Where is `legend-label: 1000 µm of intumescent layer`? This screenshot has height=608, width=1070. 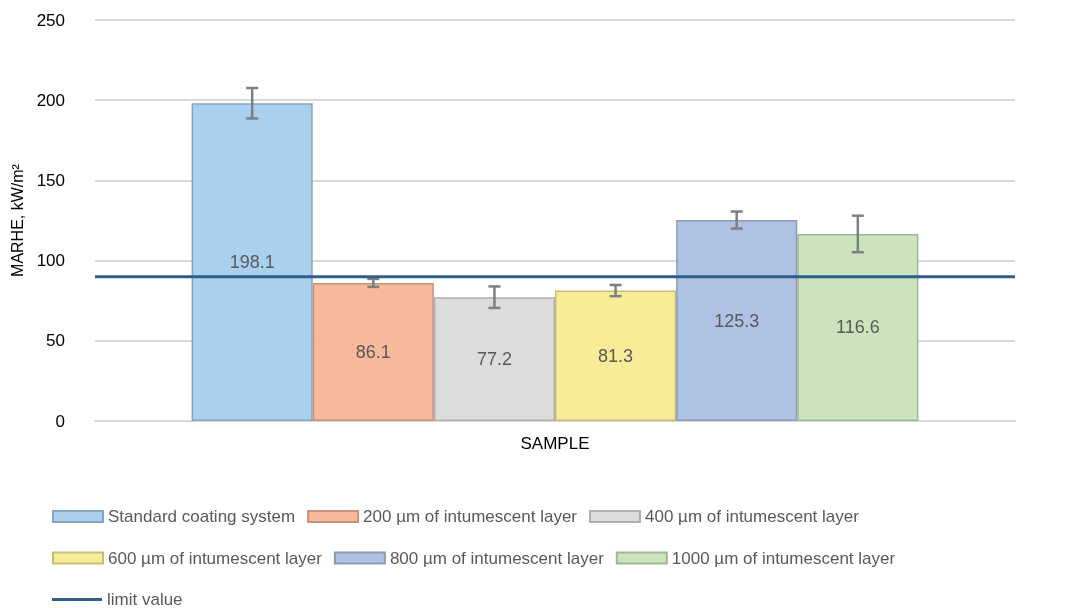 legend-label: 1000 µm of intumescent layer is located at coordinates (783, 558).